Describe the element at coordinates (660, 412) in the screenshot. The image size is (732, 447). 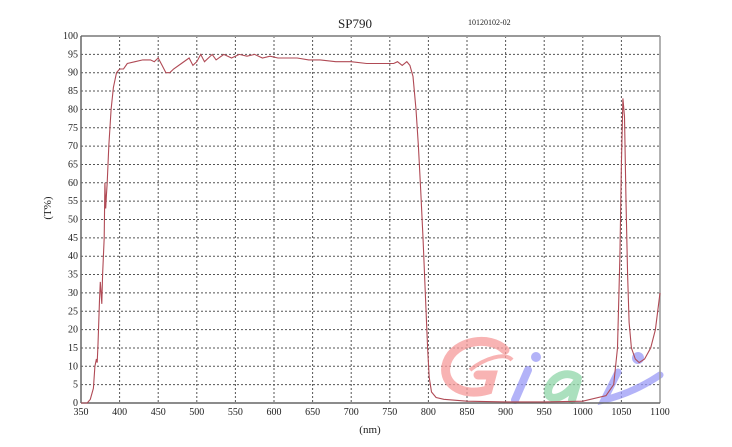
I see `x-tick-label: 1100` at that location.